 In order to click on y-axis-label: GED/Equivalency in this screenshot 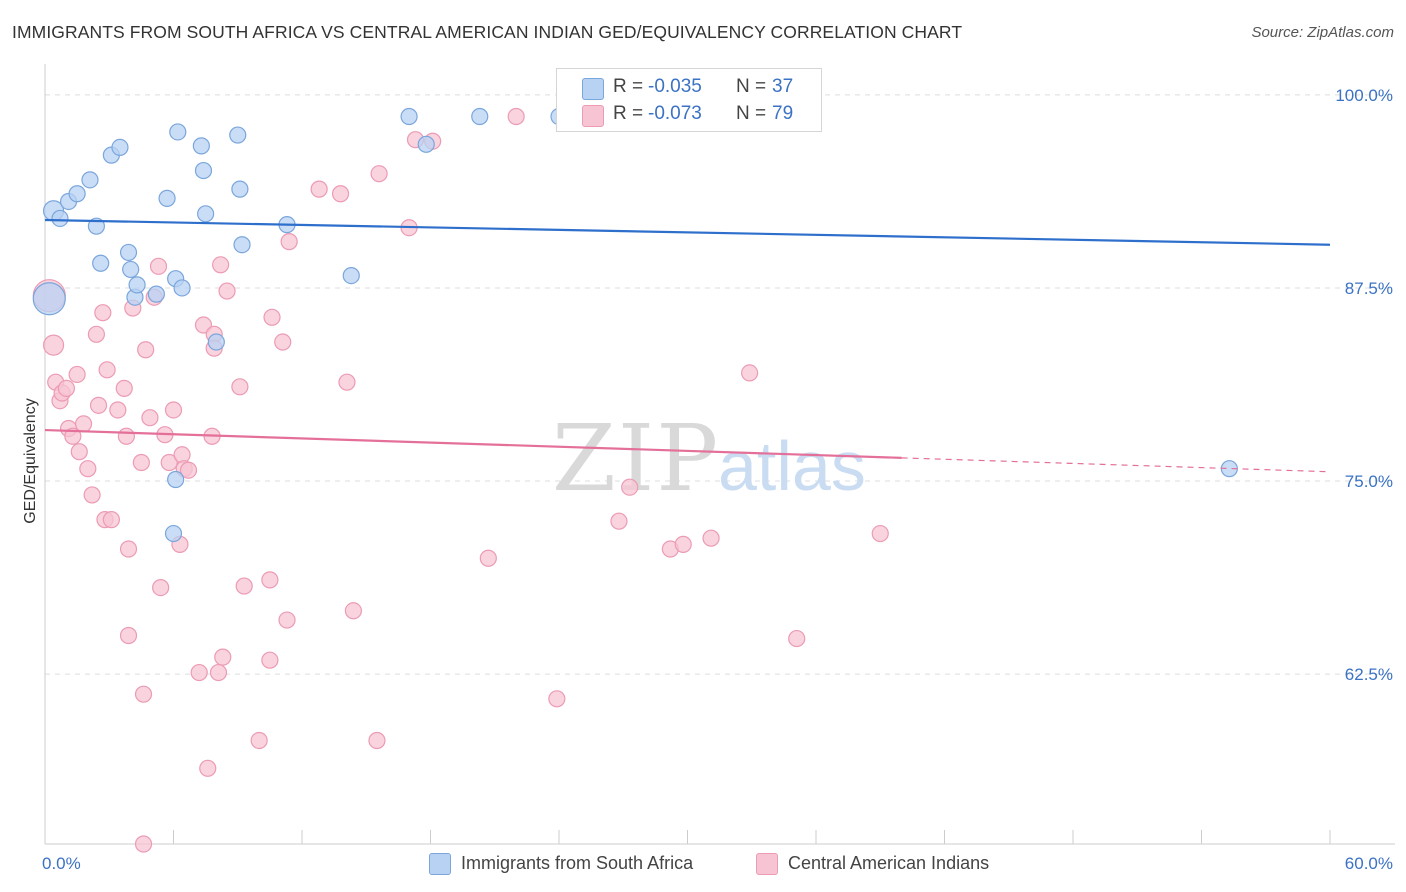, I will do `click(30, 460)`.